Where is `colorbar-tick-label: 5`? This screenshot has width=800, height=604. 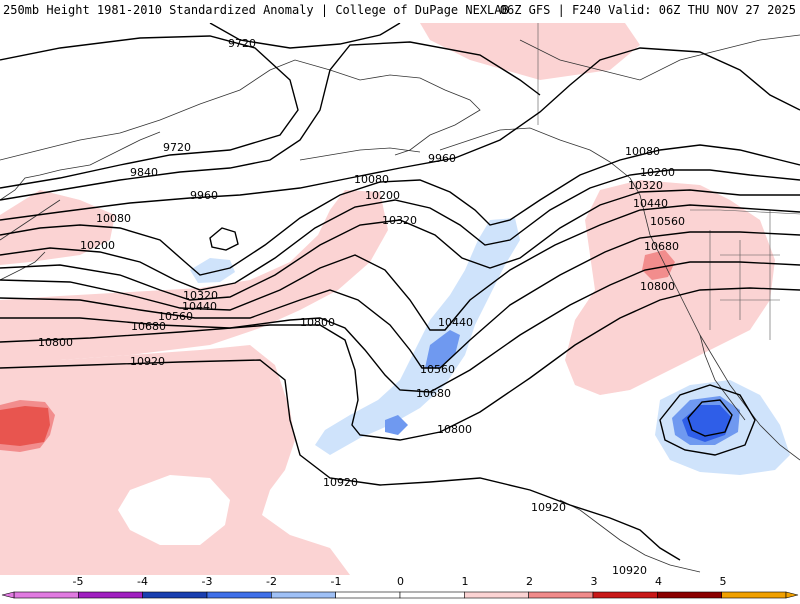 colorbar-tick-label: 5 is located at coordinates (723, 581).